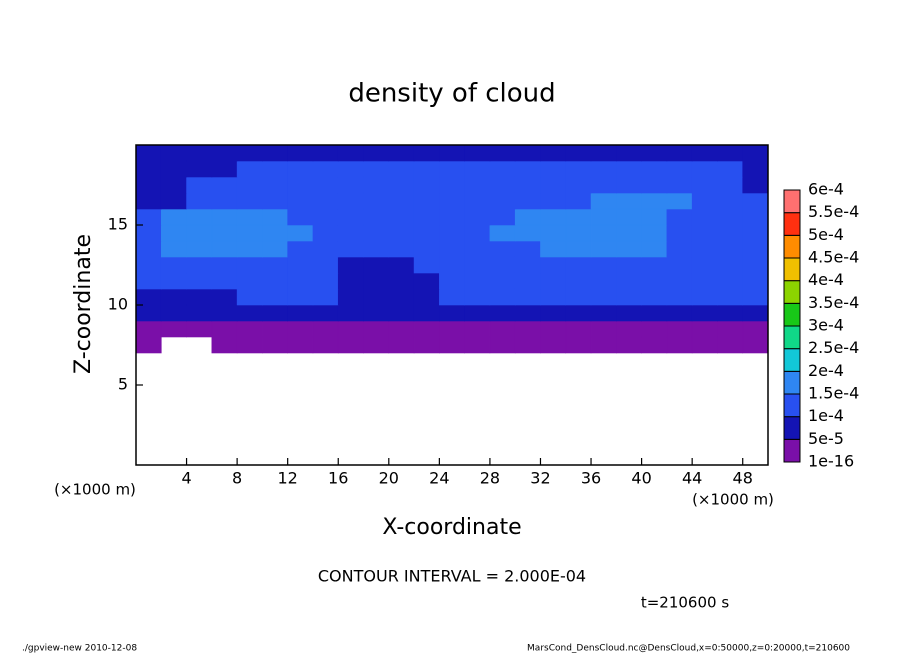 The image size is (904, 654). Describe the element at coordinates (826, 234) in the screenshot. I see `colorbar-label: 5e-4` at that location.